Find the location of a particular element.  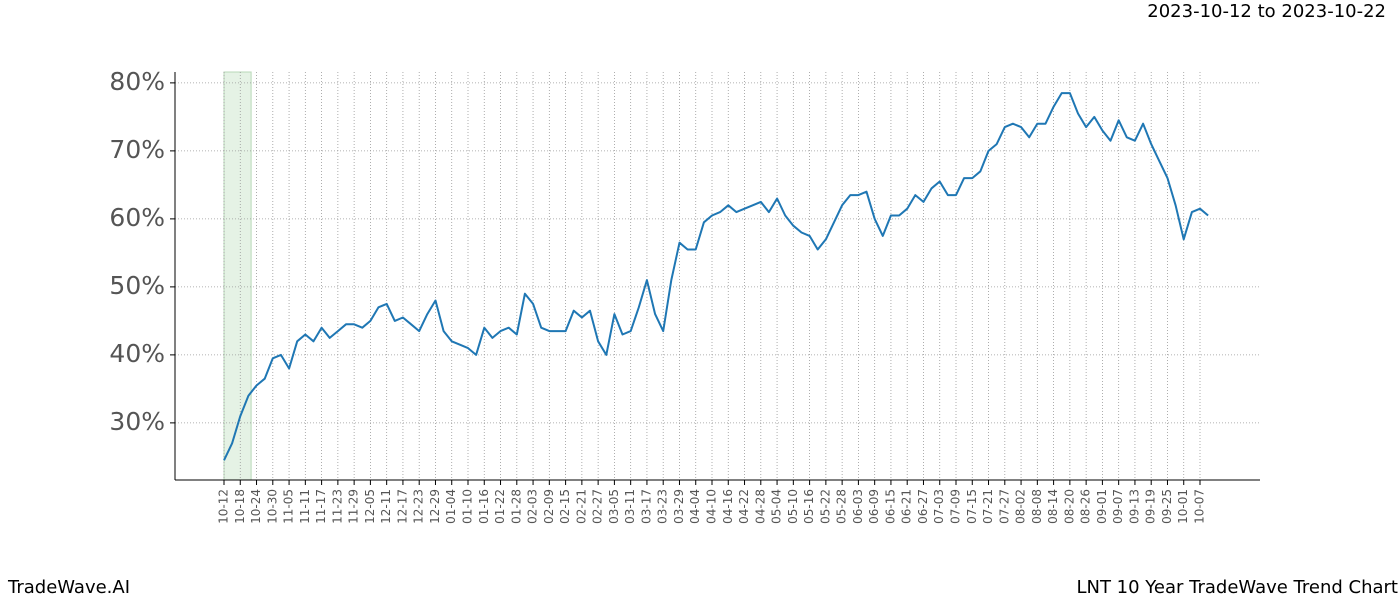

x-tick-label: 01-28 is located at coordinates (516, 506).